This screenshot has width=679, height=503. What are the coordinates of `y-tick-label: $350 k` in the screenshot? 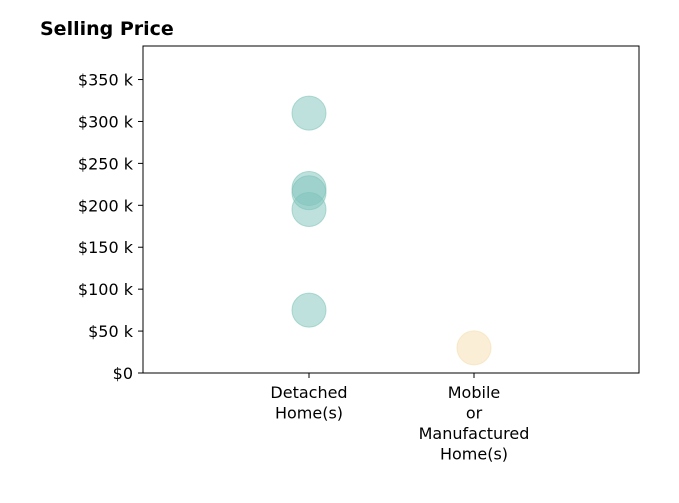 It's located at (106, 80).